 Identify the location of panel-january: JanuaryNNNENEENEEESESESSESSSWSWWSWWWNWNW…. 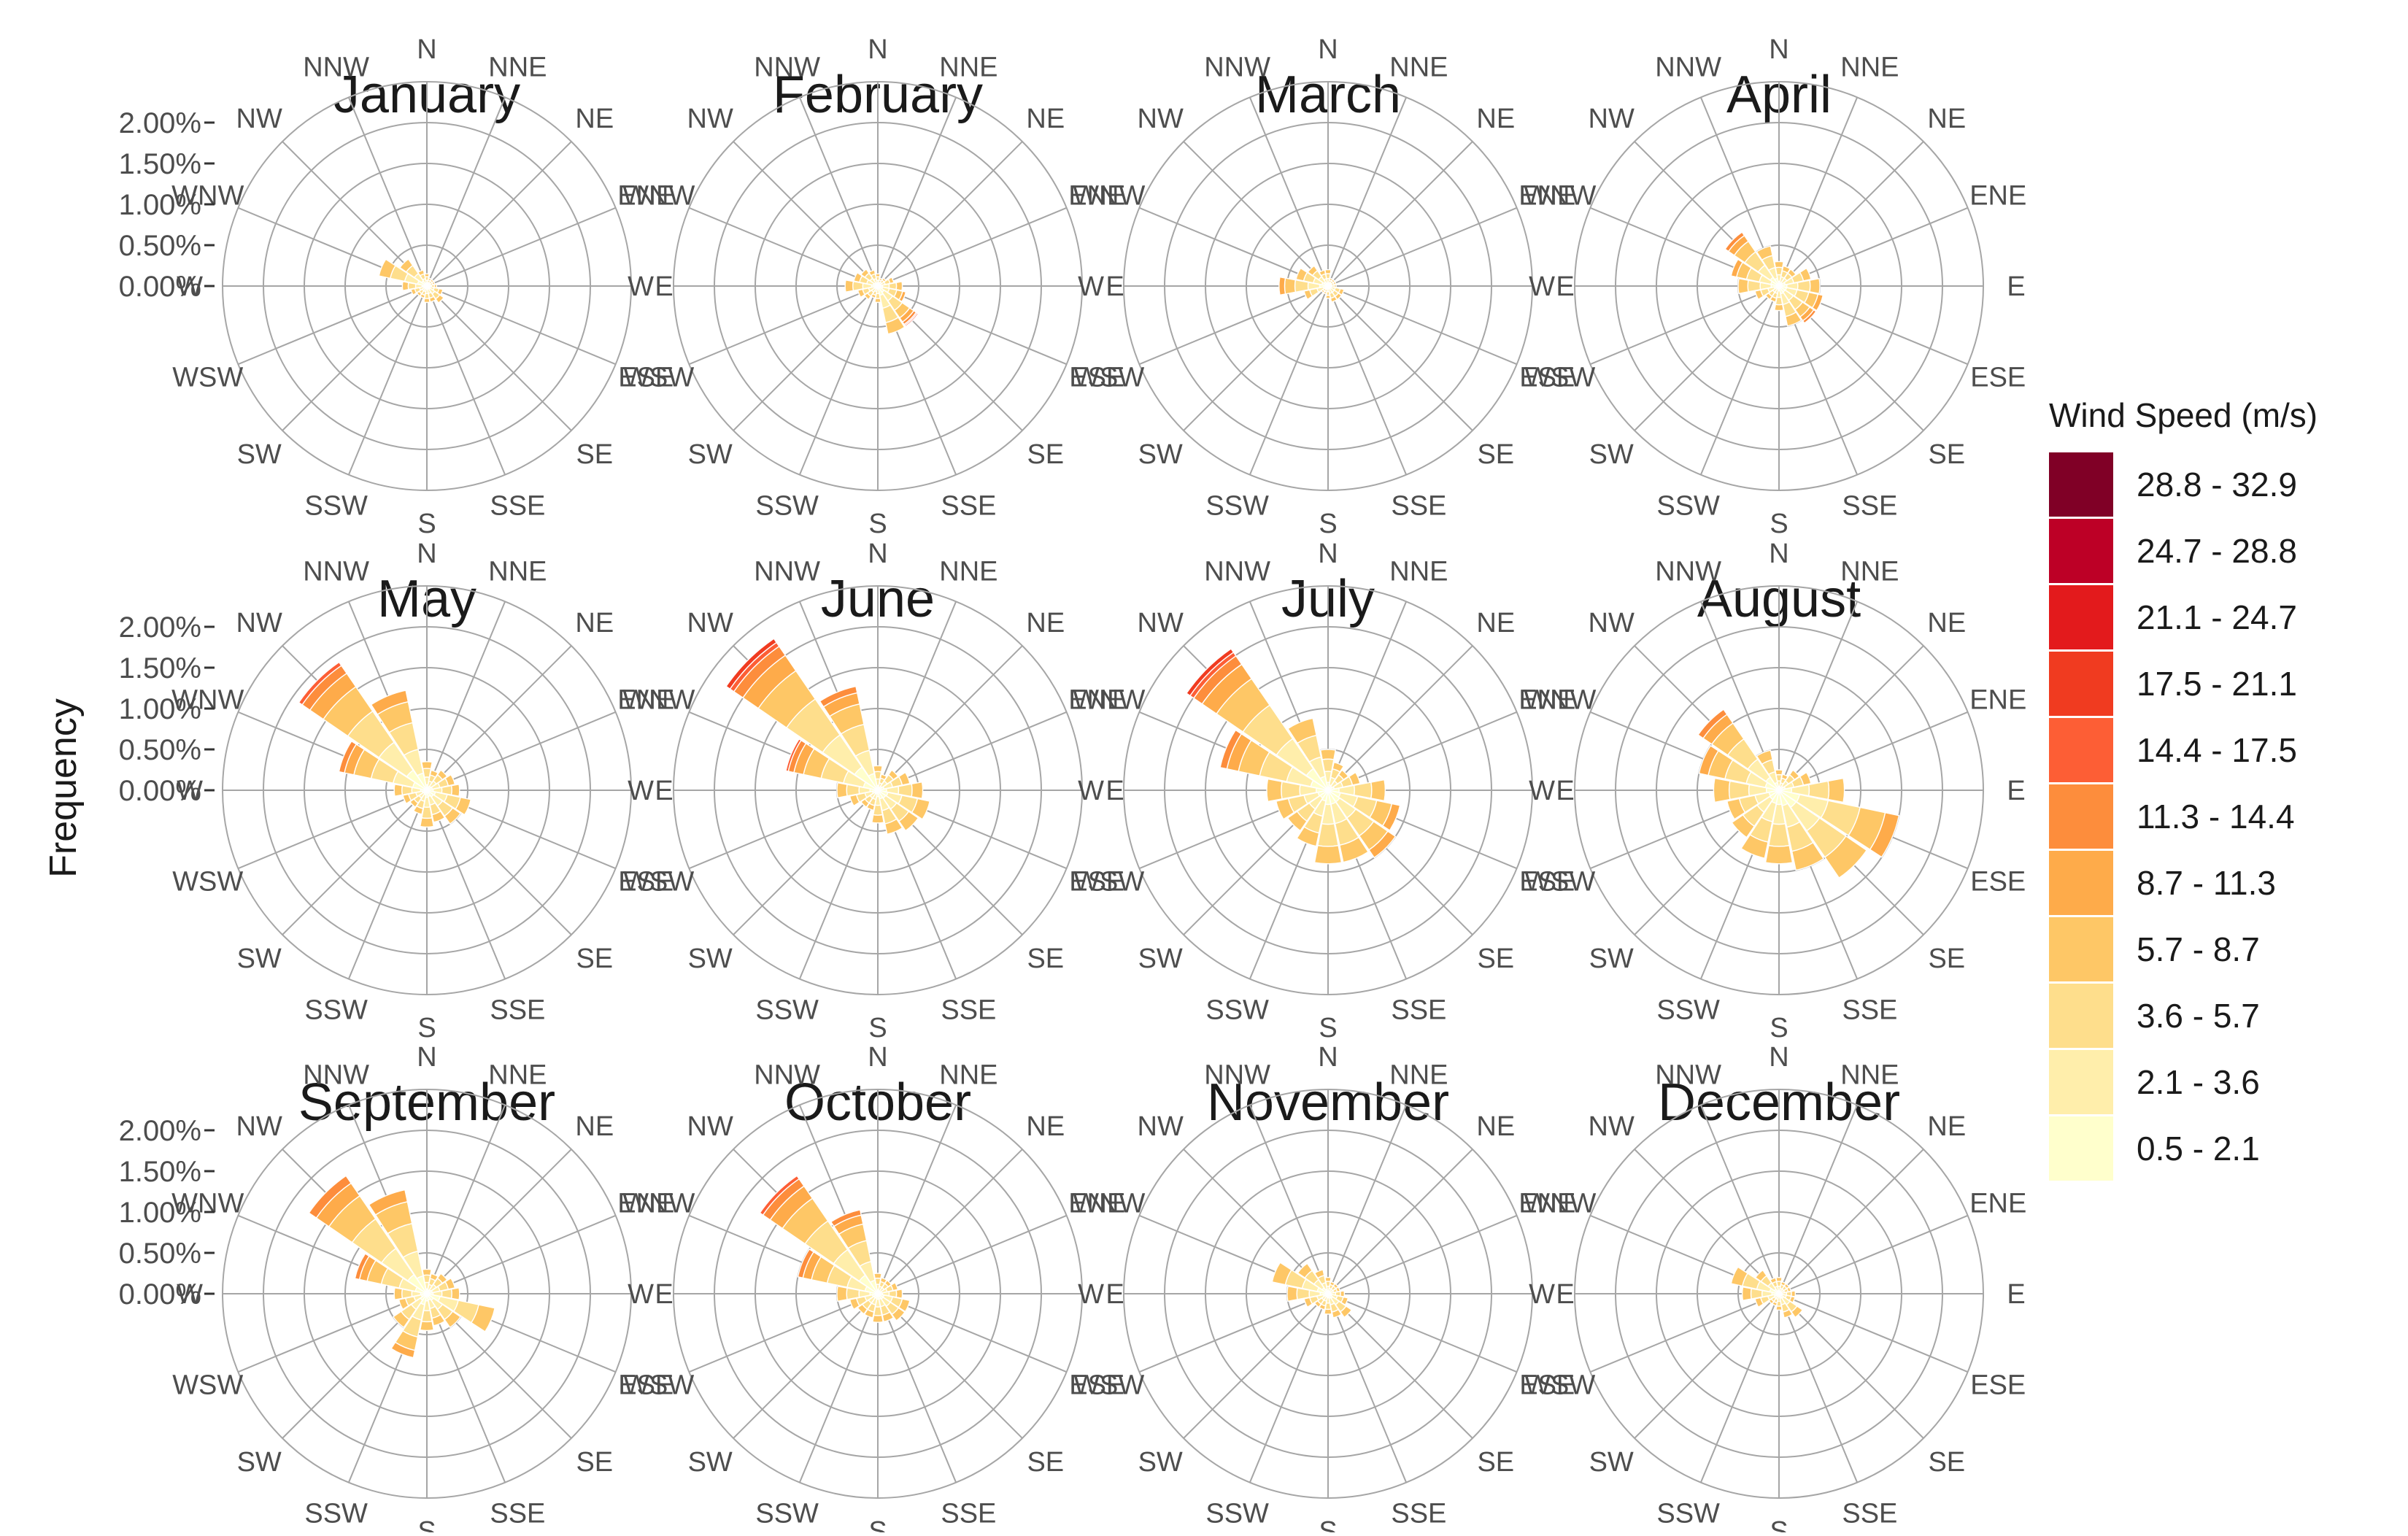
(397, 286).